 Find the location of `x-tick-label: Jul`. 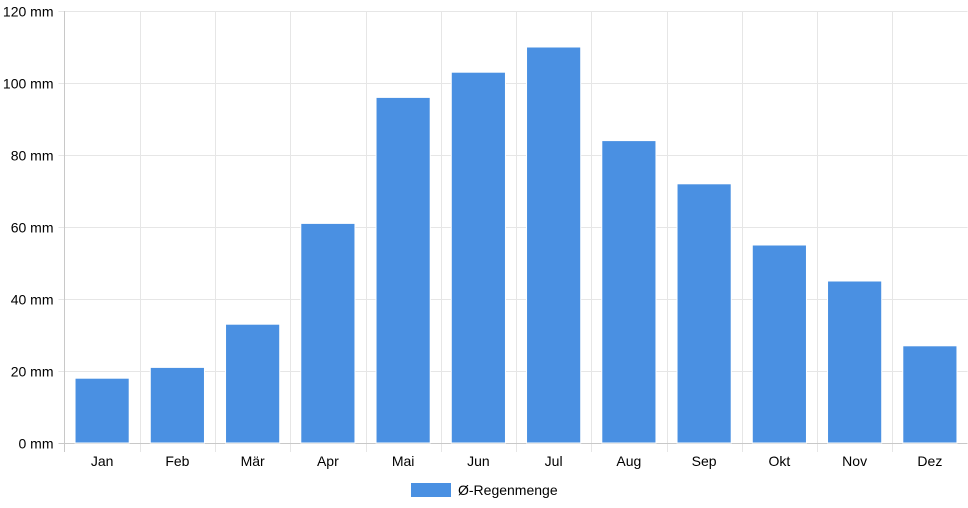

x-tick-label: Jul is located at coordinates (554, 461).